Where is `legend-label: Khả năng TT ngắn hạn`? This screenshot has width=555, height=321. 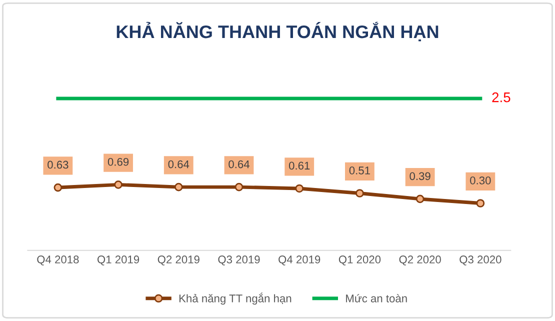
legend-label: Khả năng TT ngắn hạn is located at coordinates (235, 298).